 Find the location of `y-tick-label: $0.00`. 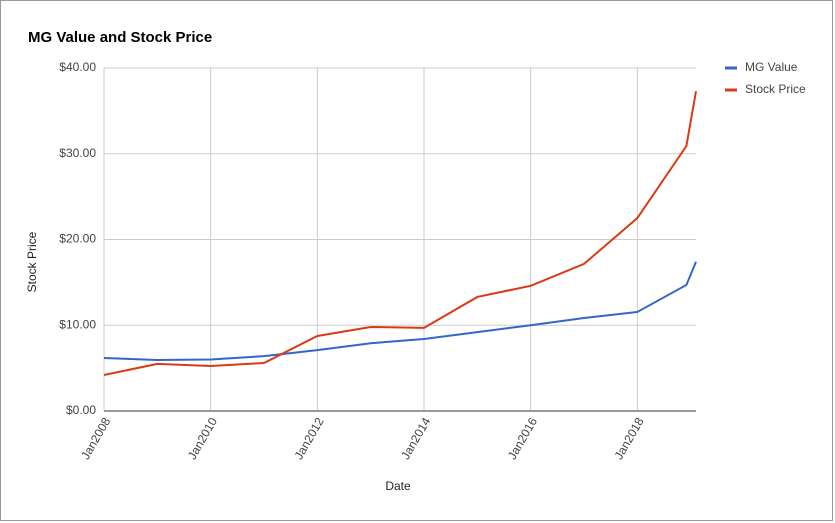

y-tick-label: $0.00 is located at coordinates (81, 410).